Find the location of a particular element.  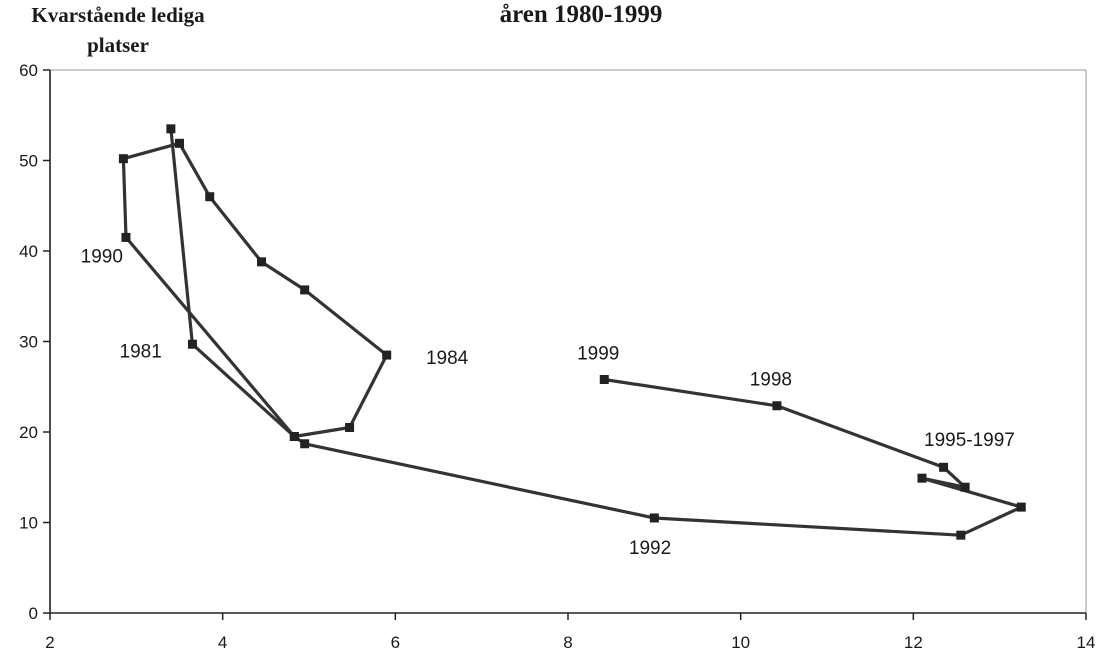

year-annotation: 1992 is located at coordinates (650, 548).